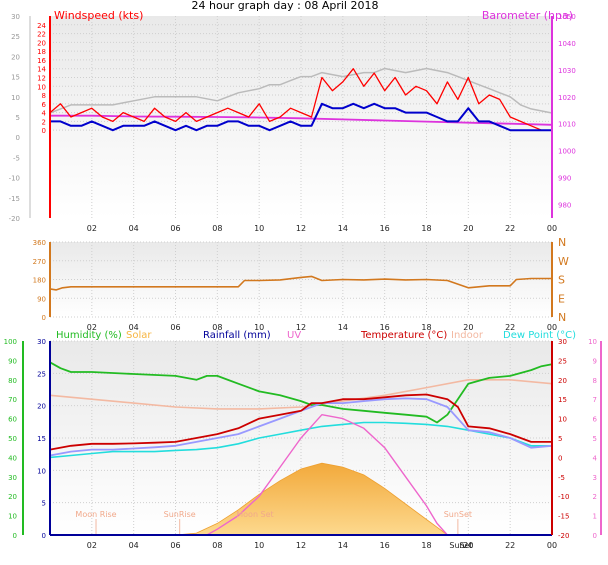 This screenshot has height=565, width=608. What do you see at coordinates (561, 298) in the screenshot?
I see `compass-label: E` at bounding box center [561, 298].